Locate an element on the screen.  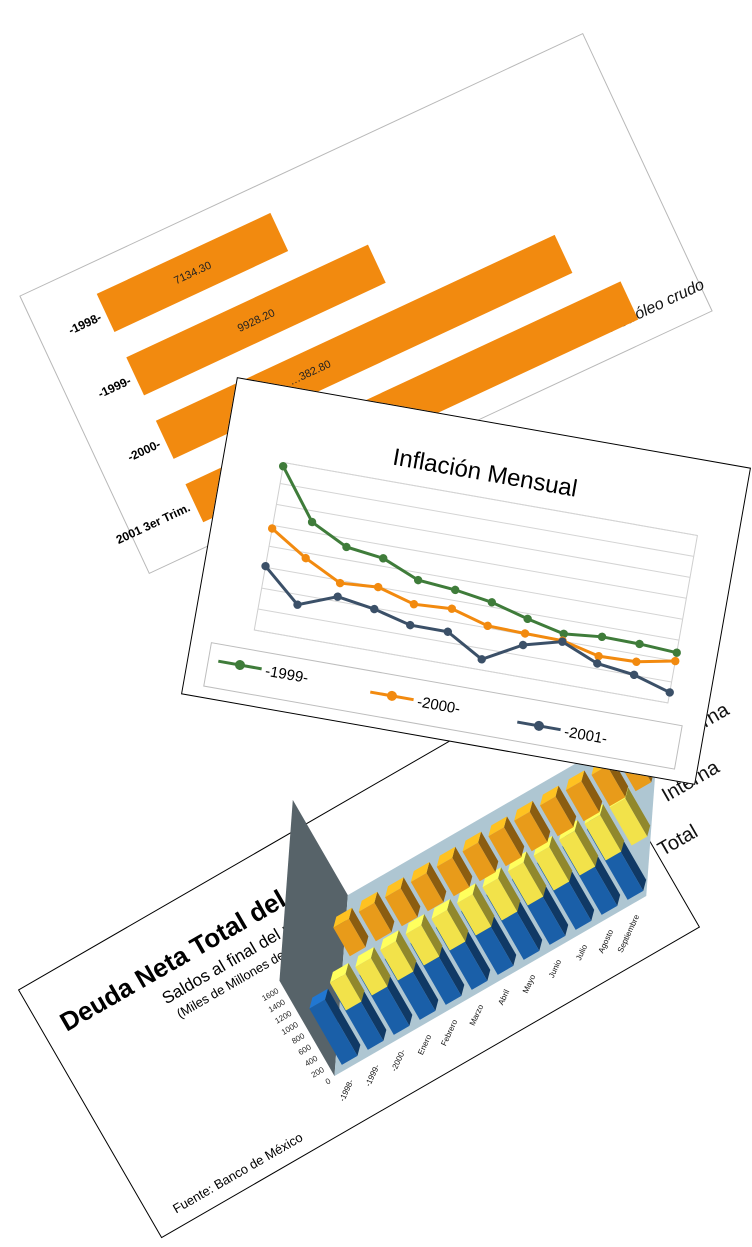
debt-chart-source-note: Fuente: Banco de México is located at coordinates (237, 1173).